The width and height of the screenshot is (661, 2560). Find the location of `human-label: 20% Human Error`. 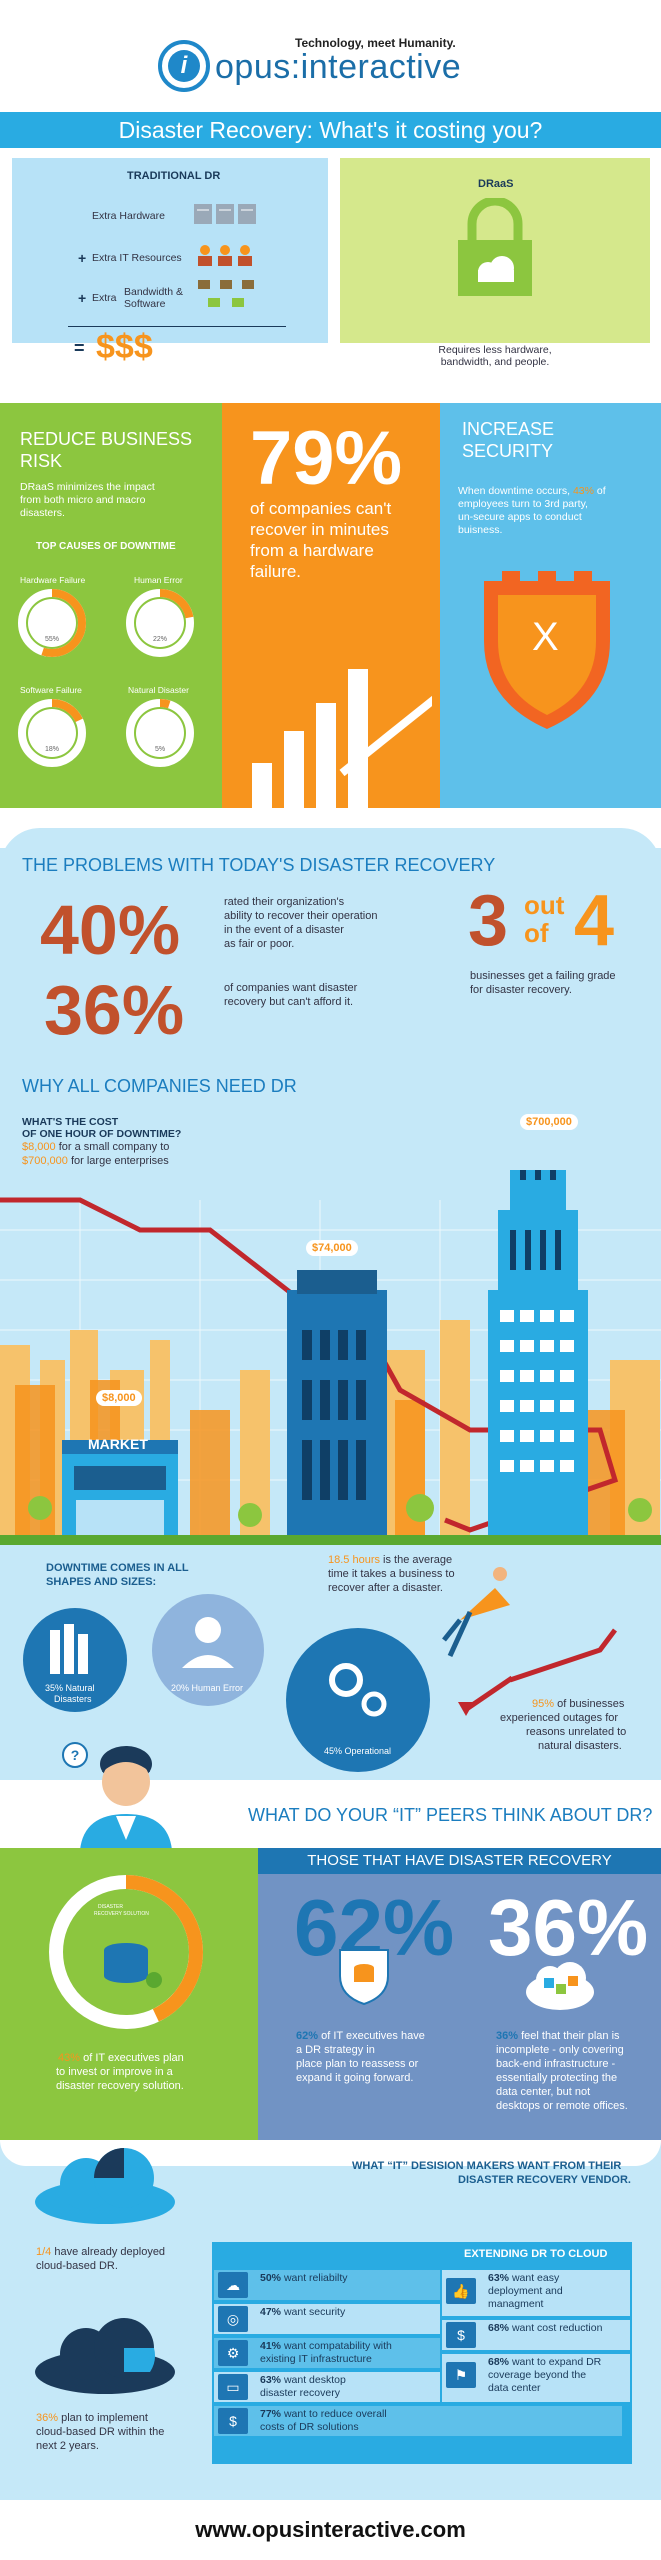

human-label: 20% Human Error is located at coordinates (207, 1688).